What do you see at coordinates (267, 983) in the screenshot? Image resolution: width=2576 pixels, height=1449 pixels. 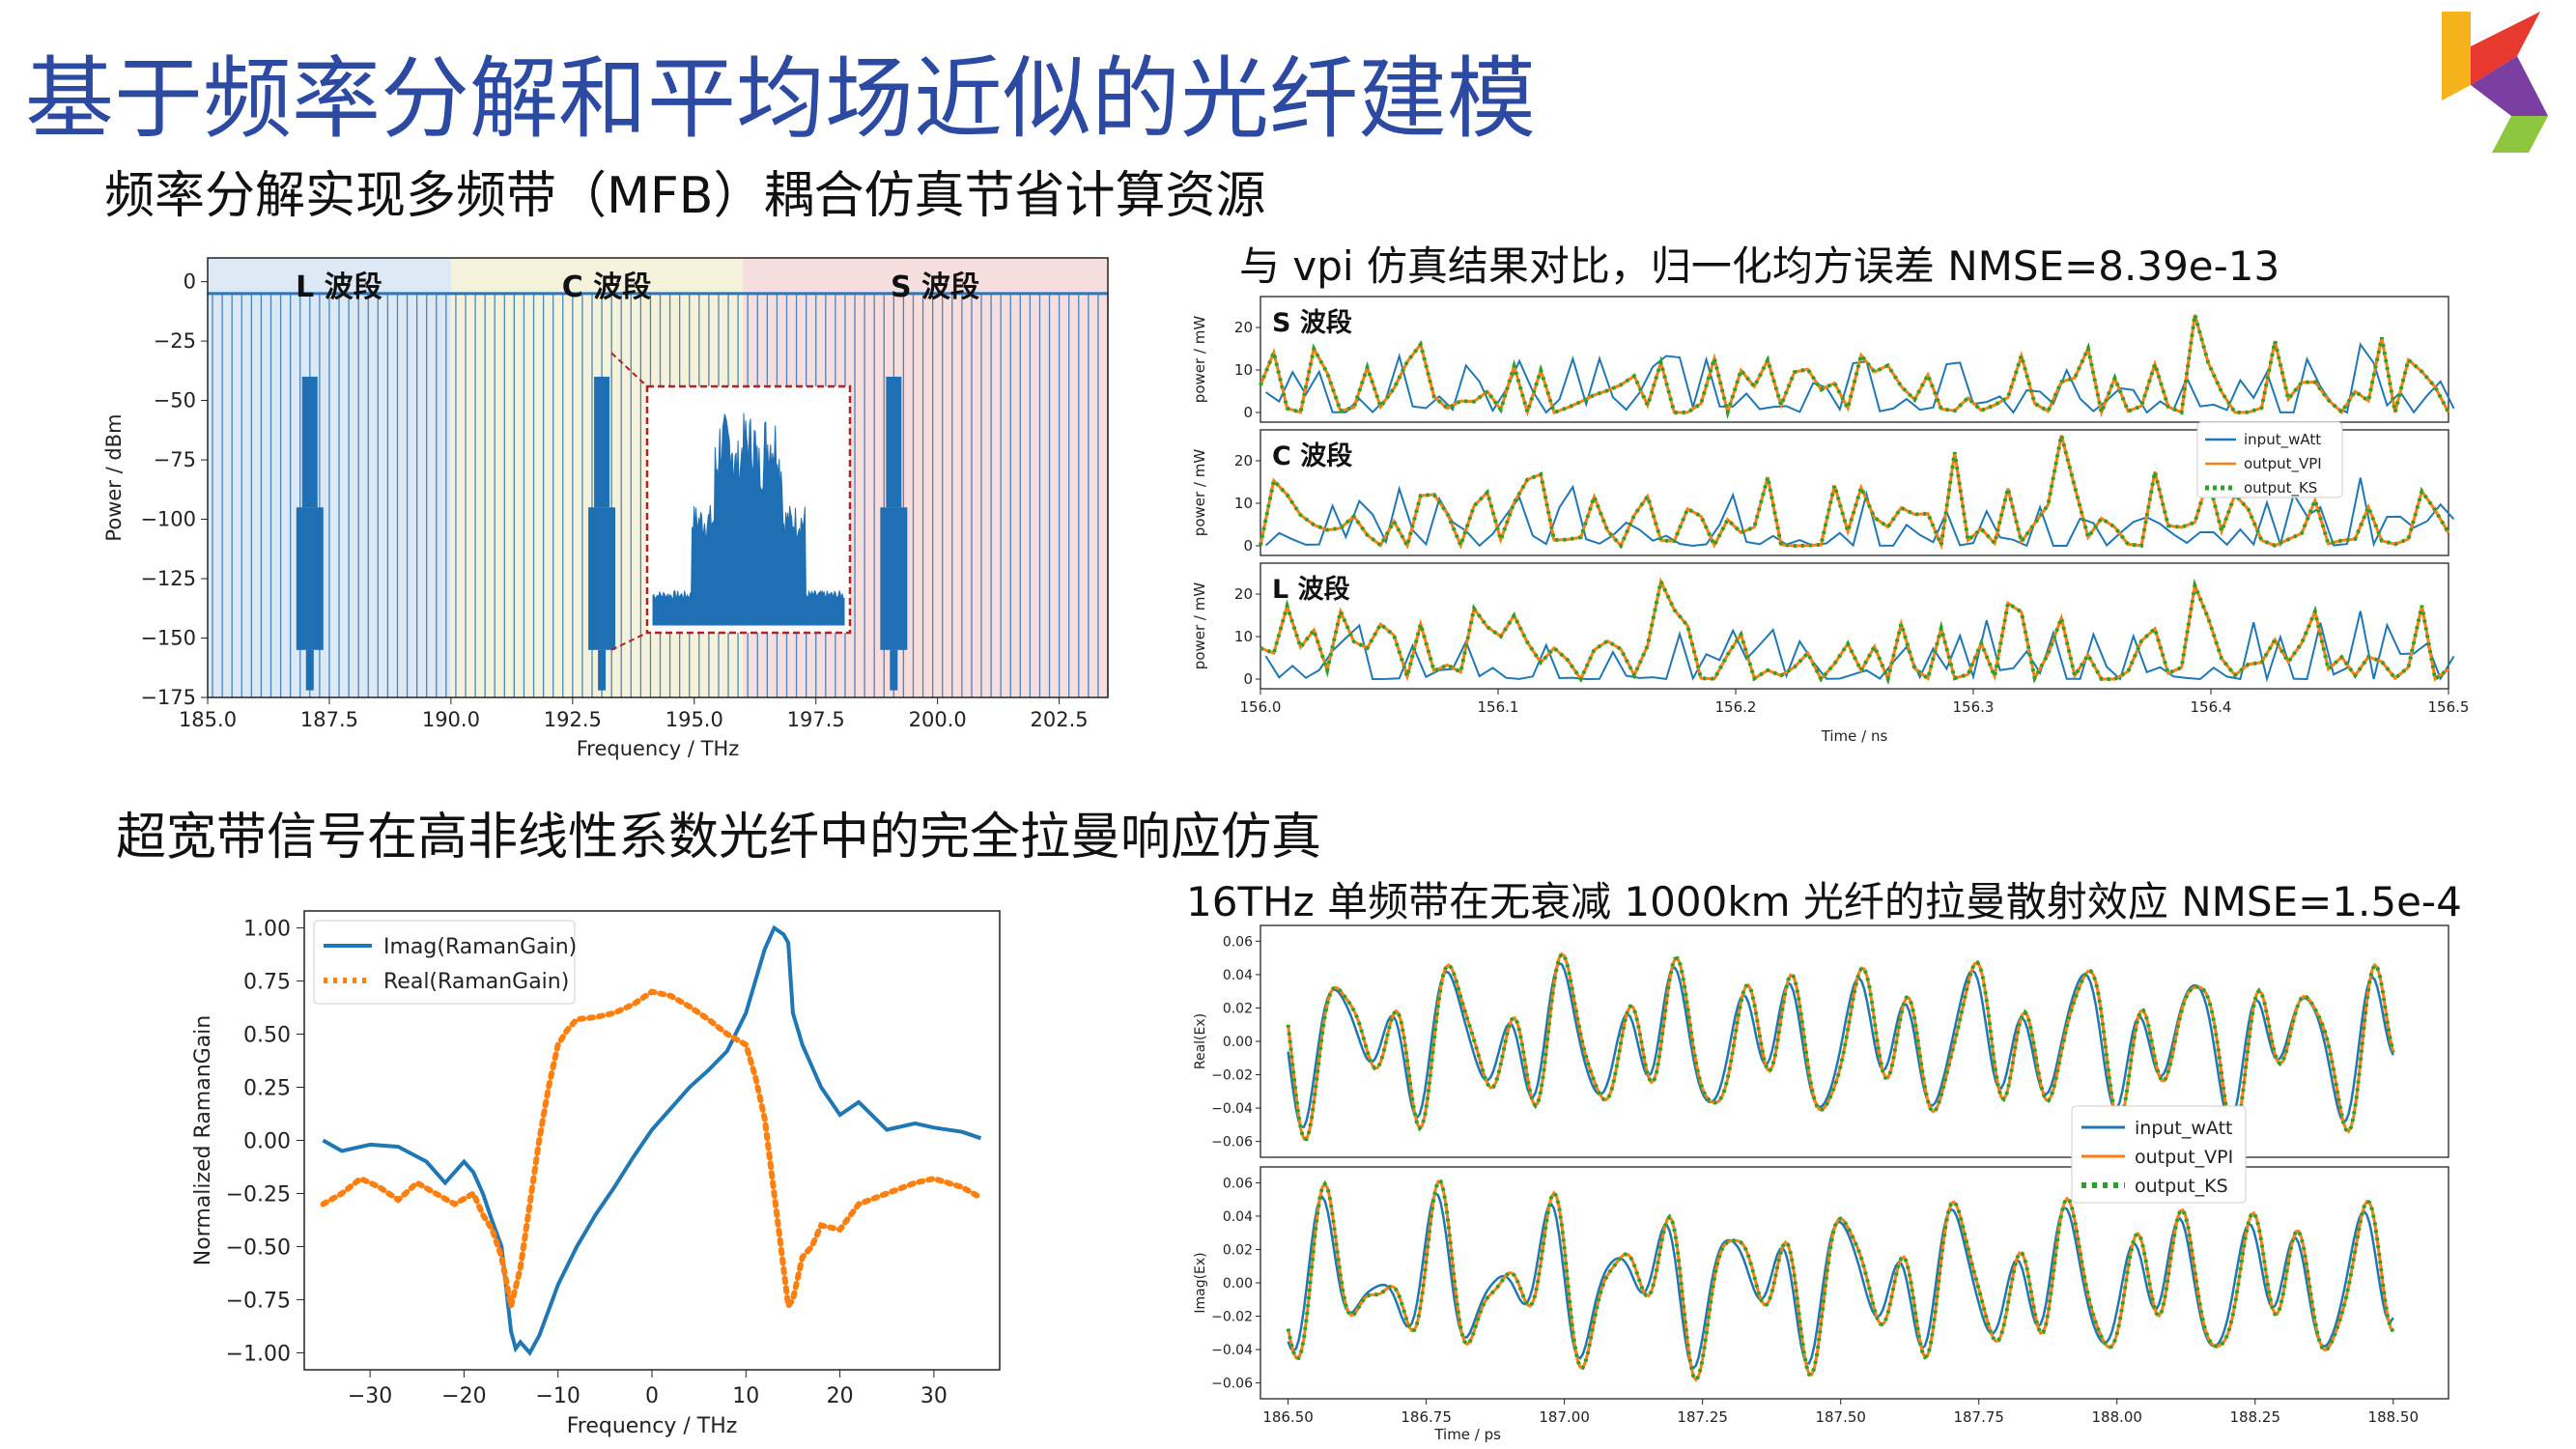 I see `y-tick-label: 0.75` at bounding box center [267, 983].